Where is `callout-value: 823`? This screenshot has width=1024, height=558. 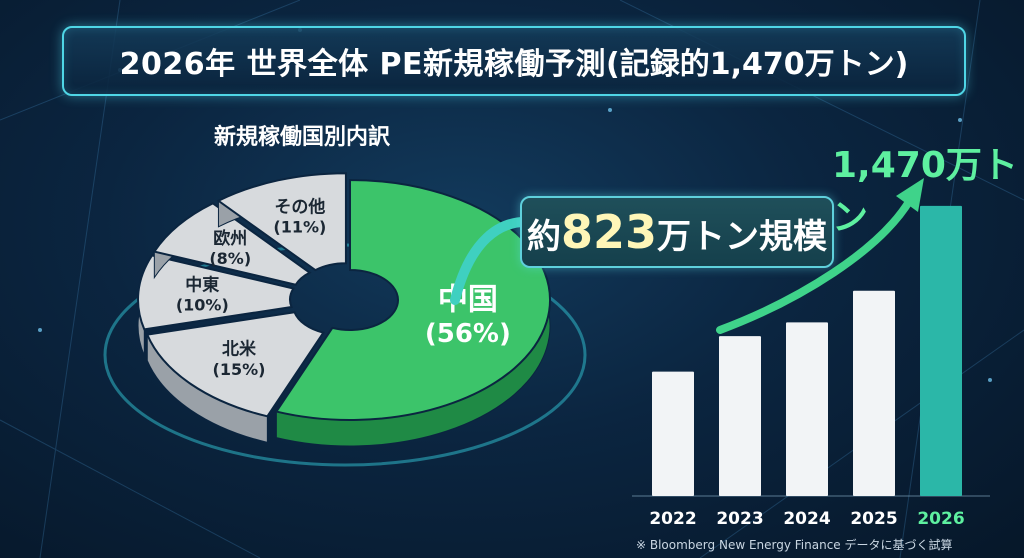 callout-value: 823 is located at coordinates (609, 232).